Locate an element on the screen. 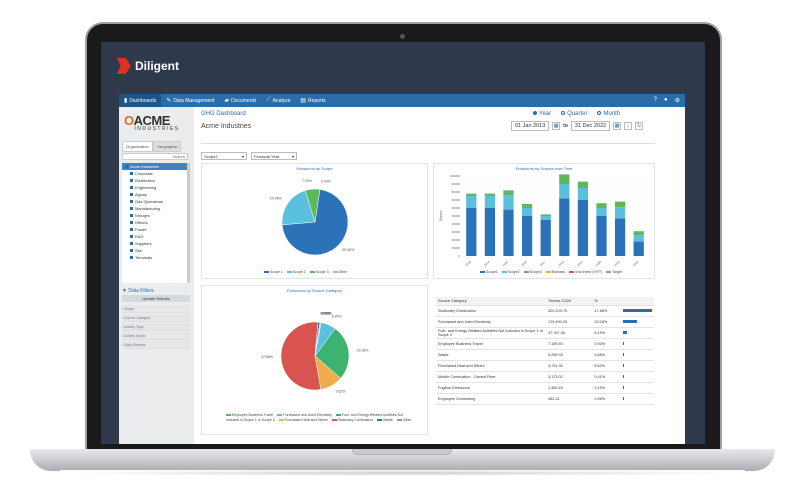 This screenshot has width=805, height=495. tree-scrollbar is located at coordinates (188, 223).